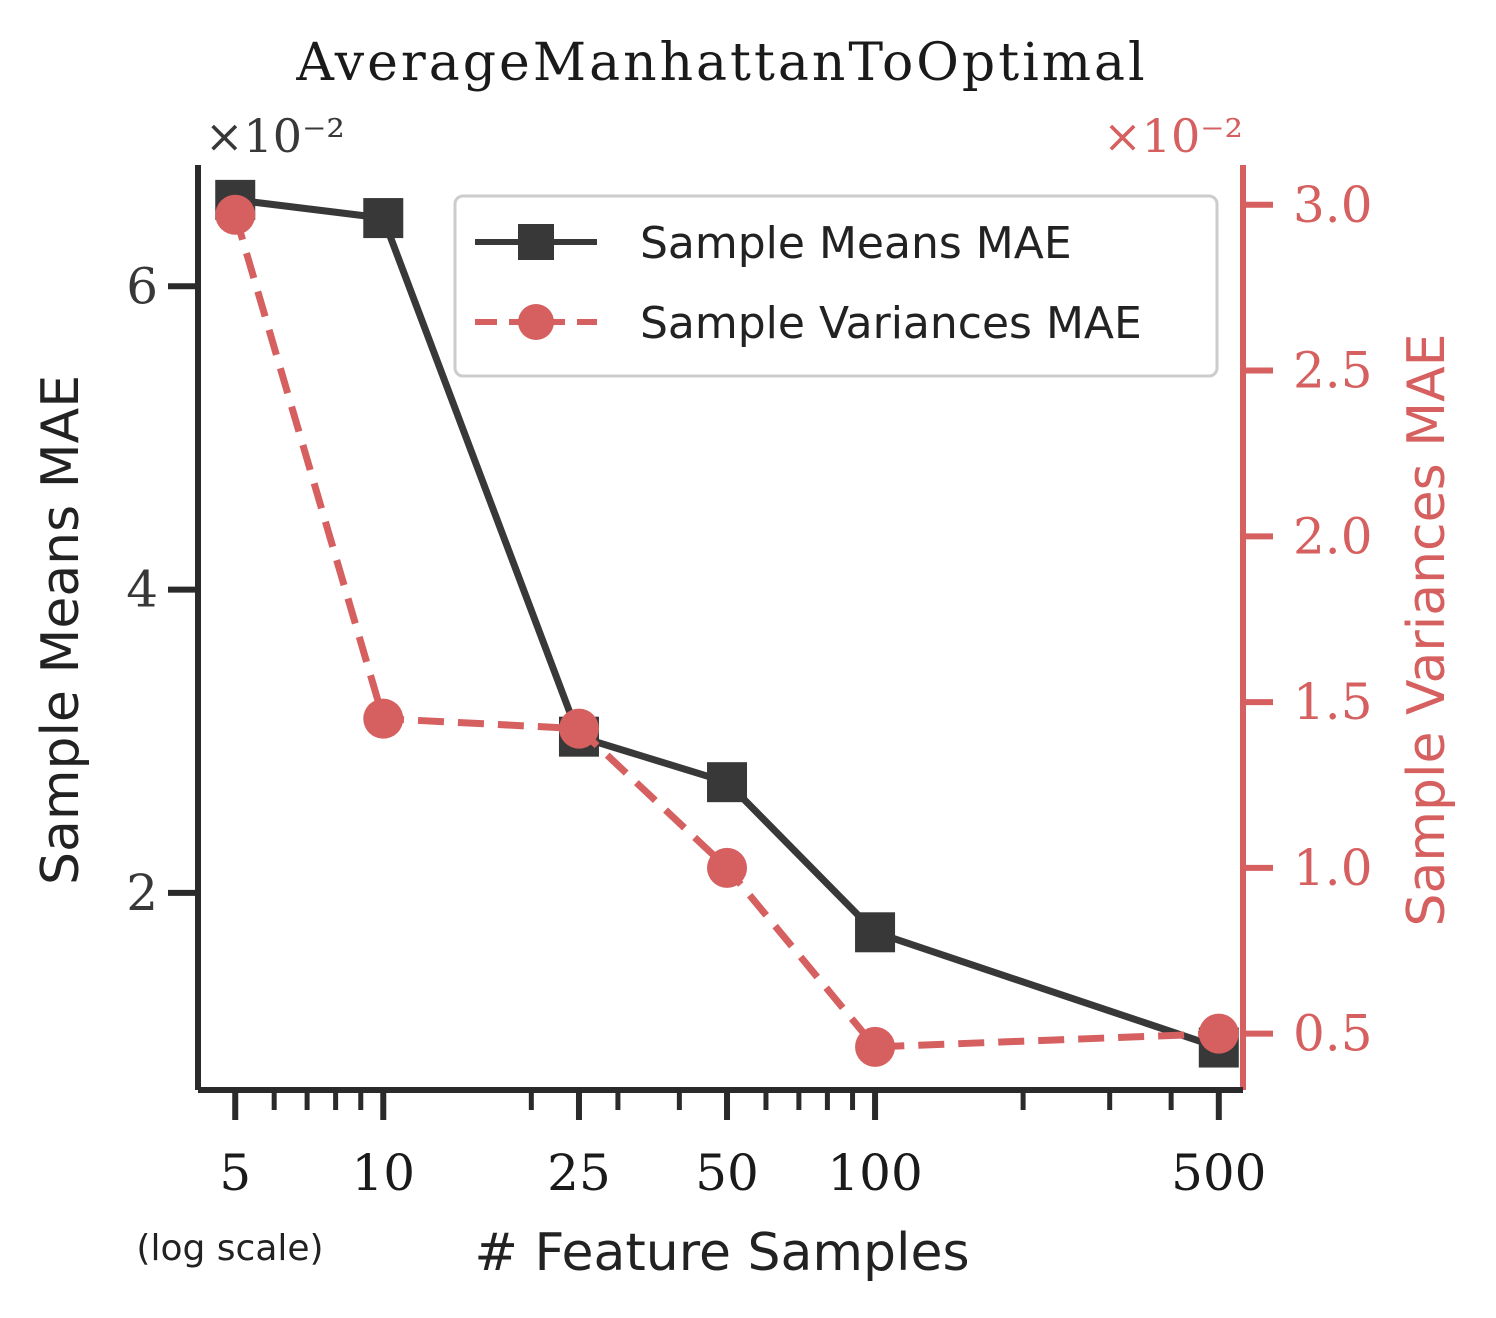 The height and width of the screenshot is (1318, 1496). Describe the element at coordinates (142, 893) in the screenshot. I see `left-axis-tick-label: 2` at that location.